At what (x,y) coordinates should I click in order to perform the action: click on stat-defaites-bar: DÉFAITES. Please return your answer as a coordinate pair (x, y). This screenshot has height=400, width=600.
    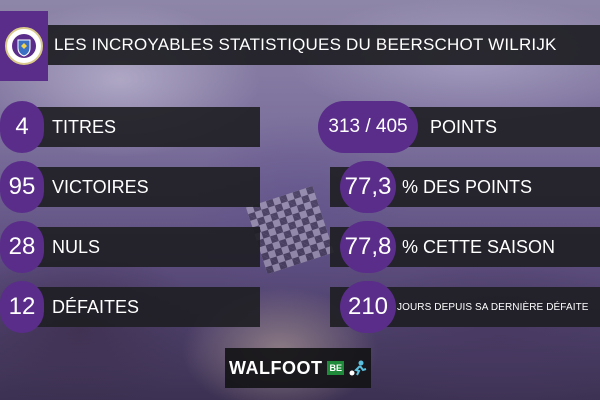
    Looking at the image, I should click on (145, 307).